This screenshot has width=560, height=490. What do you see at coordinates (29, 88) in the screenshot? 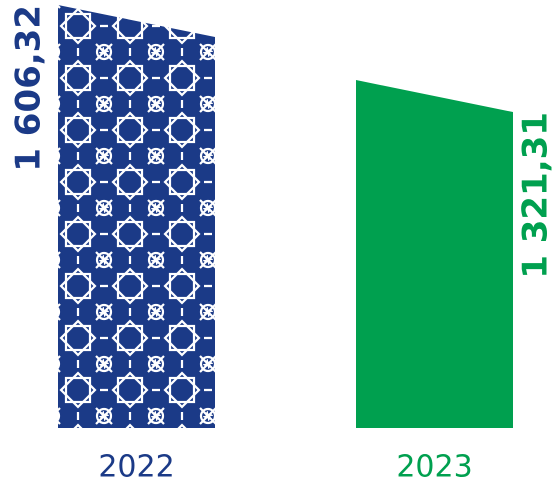
I see `value-label: 1 606,32` at bounding box center [29, 88].